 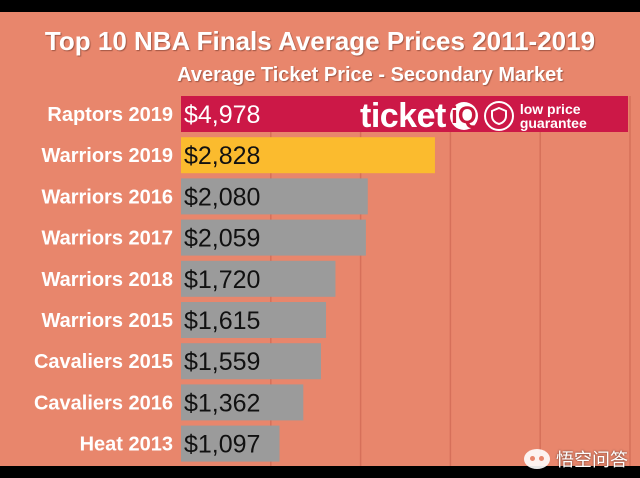 I want to click on category-label: Cavaliers 2016, so click(x=103, y=403).